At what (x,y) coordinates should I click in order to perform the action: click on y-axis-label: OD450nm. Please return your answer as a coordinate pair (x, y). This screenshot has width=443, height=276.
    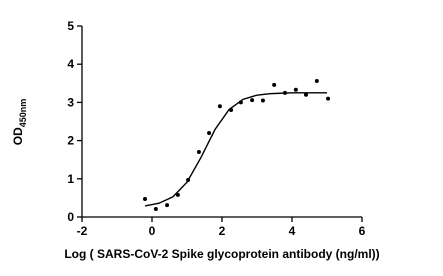
    Looking at the image, I should click on (19, 122).